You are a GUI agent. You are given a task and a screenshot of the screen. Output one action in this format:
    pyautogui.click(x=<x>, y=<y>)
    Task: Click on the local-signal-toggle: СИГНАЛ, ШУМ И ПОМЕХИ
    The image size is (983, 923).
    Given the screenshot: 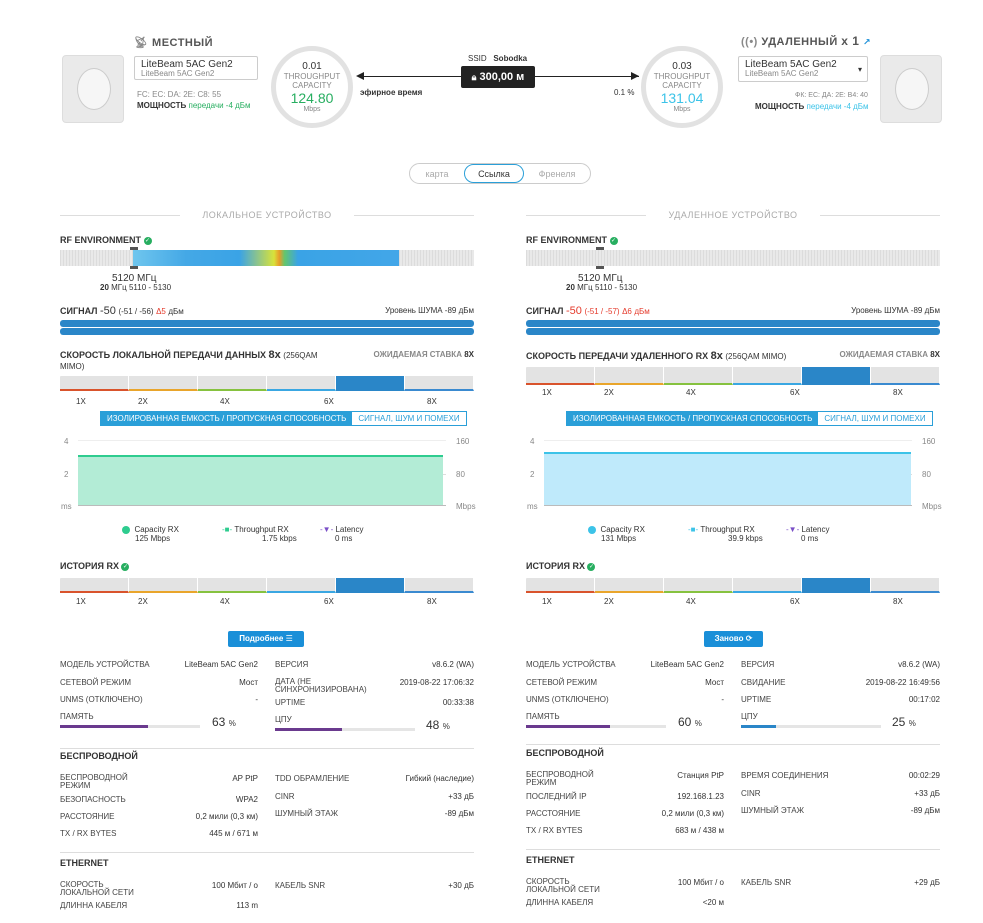 What is the action you would take?
    pyautogui.click(x=409, y=418)
    